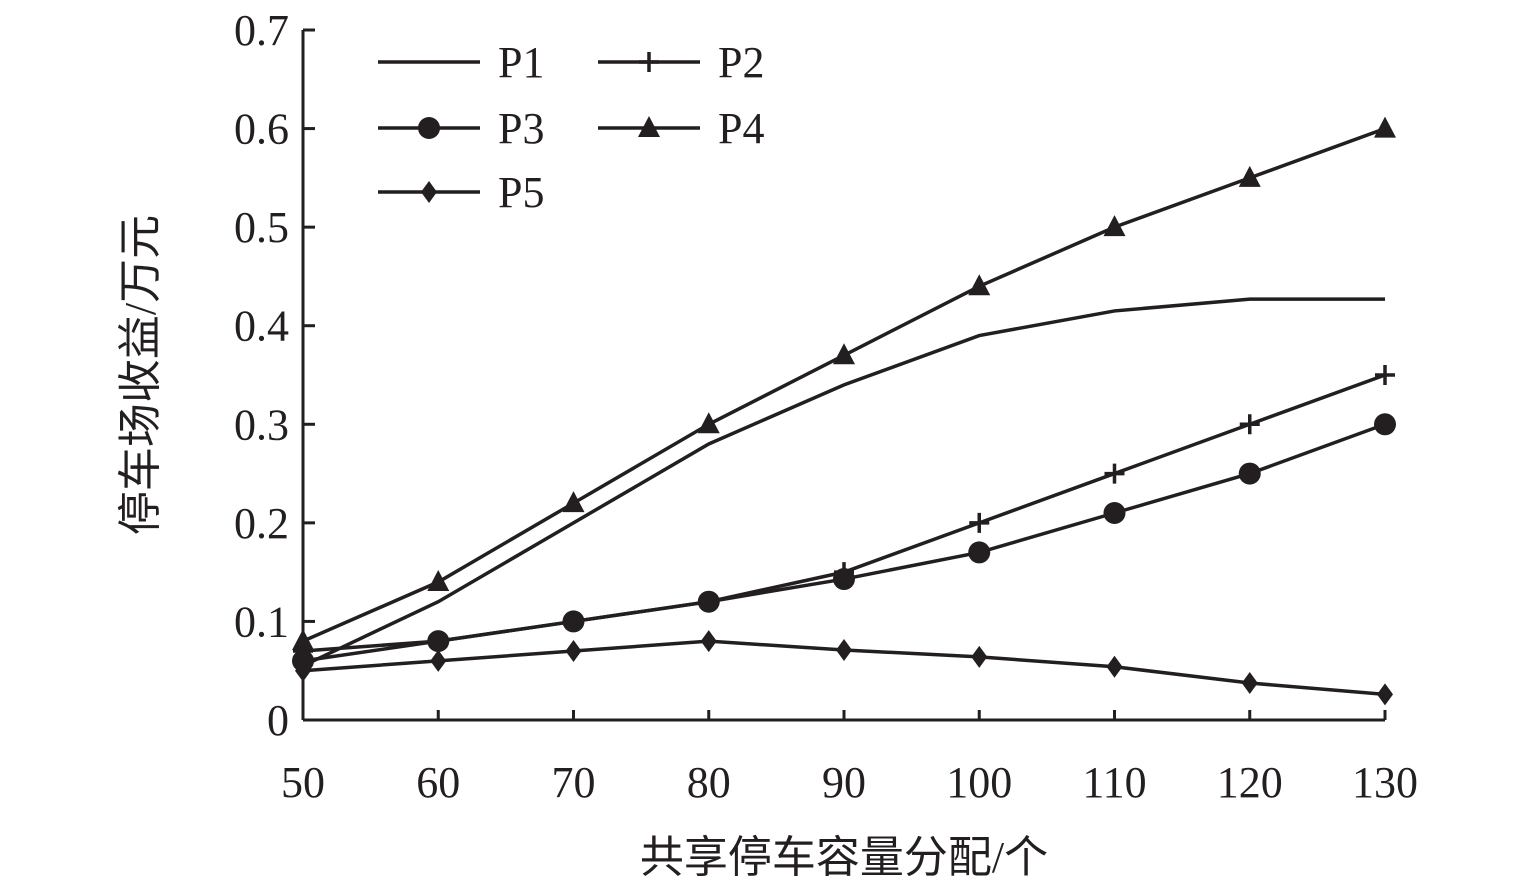 This screenshot has width=1535, height=896. What do you see at coordinates (1385, 782) in the screenshot?
I see `x-tick-label: 130` at bounding box center [1385, 782].